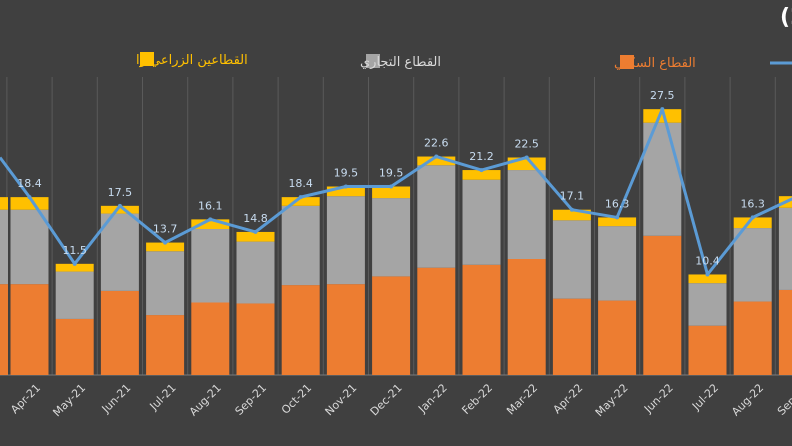 The height and width of the screenshot is (446, 792). What do you see at coordinates (477, 399) in the screenshot?
I see `x-tick-label: Feb-22` at bounding box center [477, 399].